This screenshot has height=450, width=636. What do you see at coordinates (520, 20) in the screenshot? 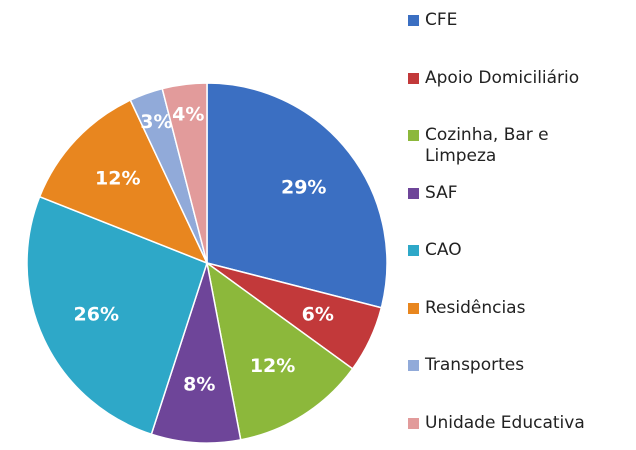
I see `legend-item: CFE` at bounding box center [520, 20].